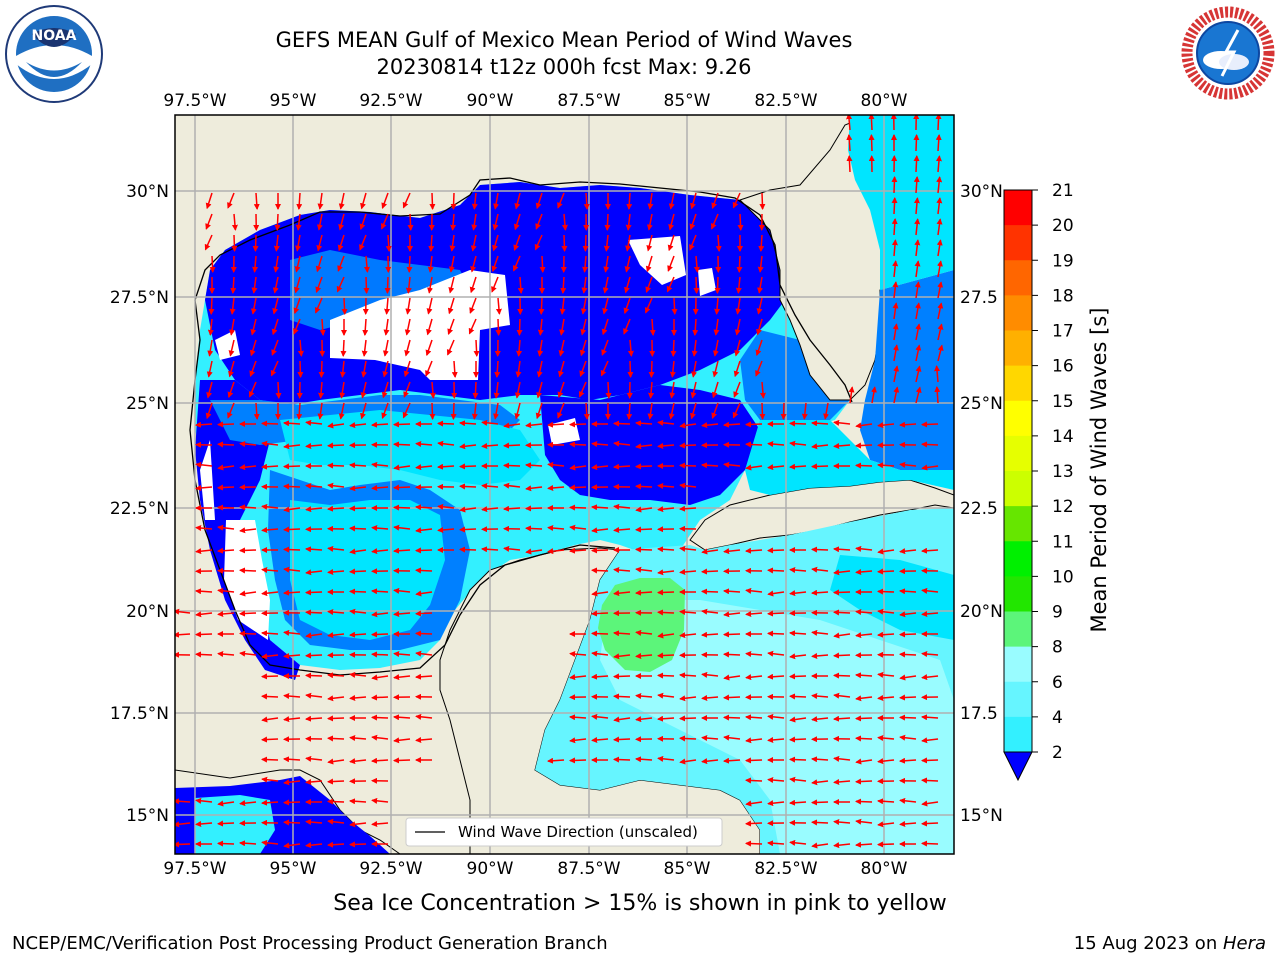 This screenshot has height=960, width=1280. Describe the element at coordinates (1038, 481) in the screenshot. I see `colorbar: 21 20 19 18 17 16 15 14 13 12 11 10 9 8 6 4 2` at that location.